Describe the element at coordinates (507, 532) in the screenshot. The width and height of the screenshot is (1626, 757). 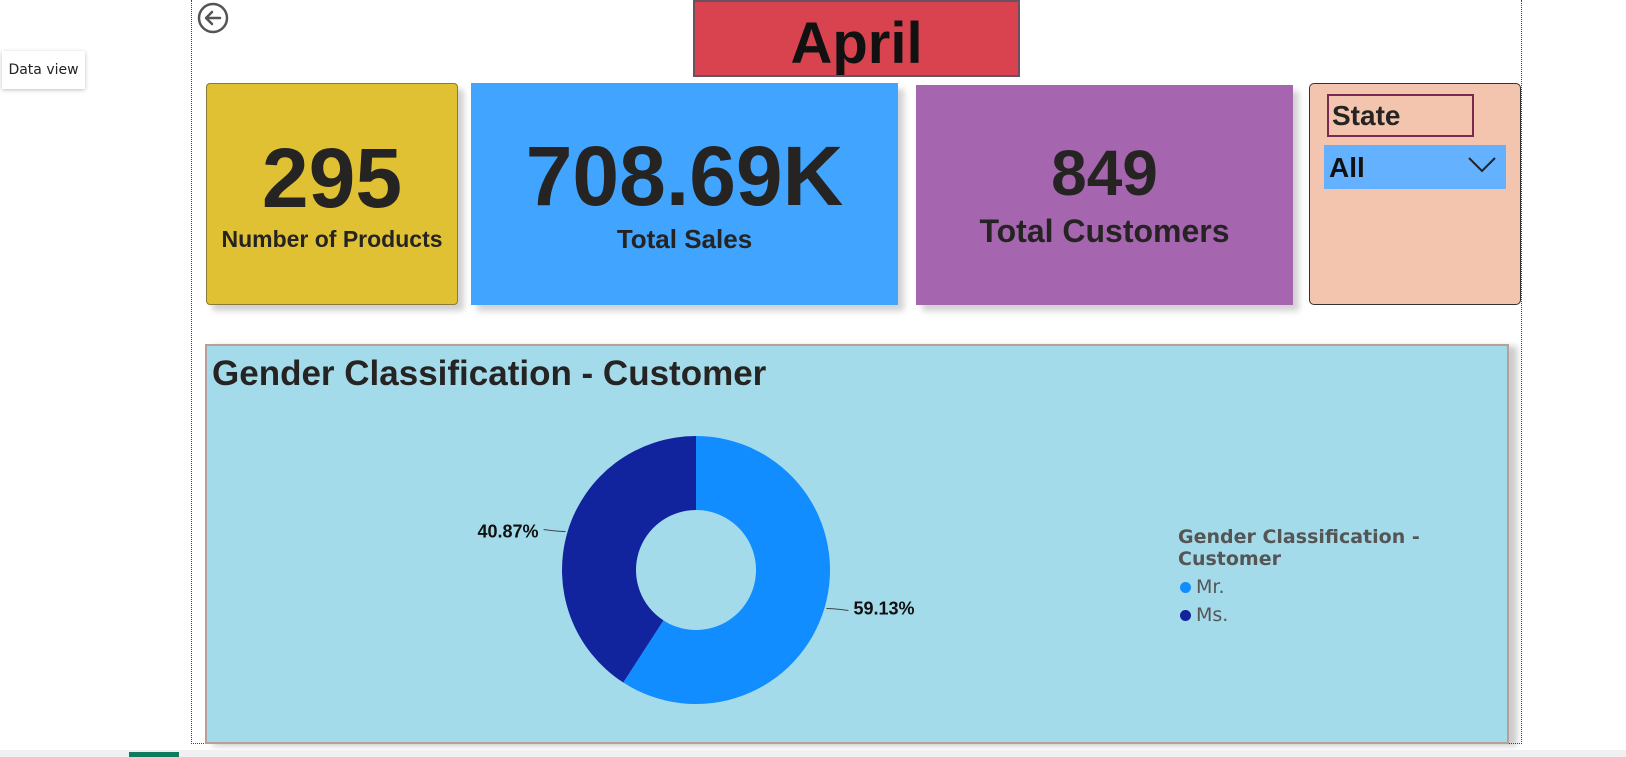
I see `data-label-ms: 40.87%` at that location.